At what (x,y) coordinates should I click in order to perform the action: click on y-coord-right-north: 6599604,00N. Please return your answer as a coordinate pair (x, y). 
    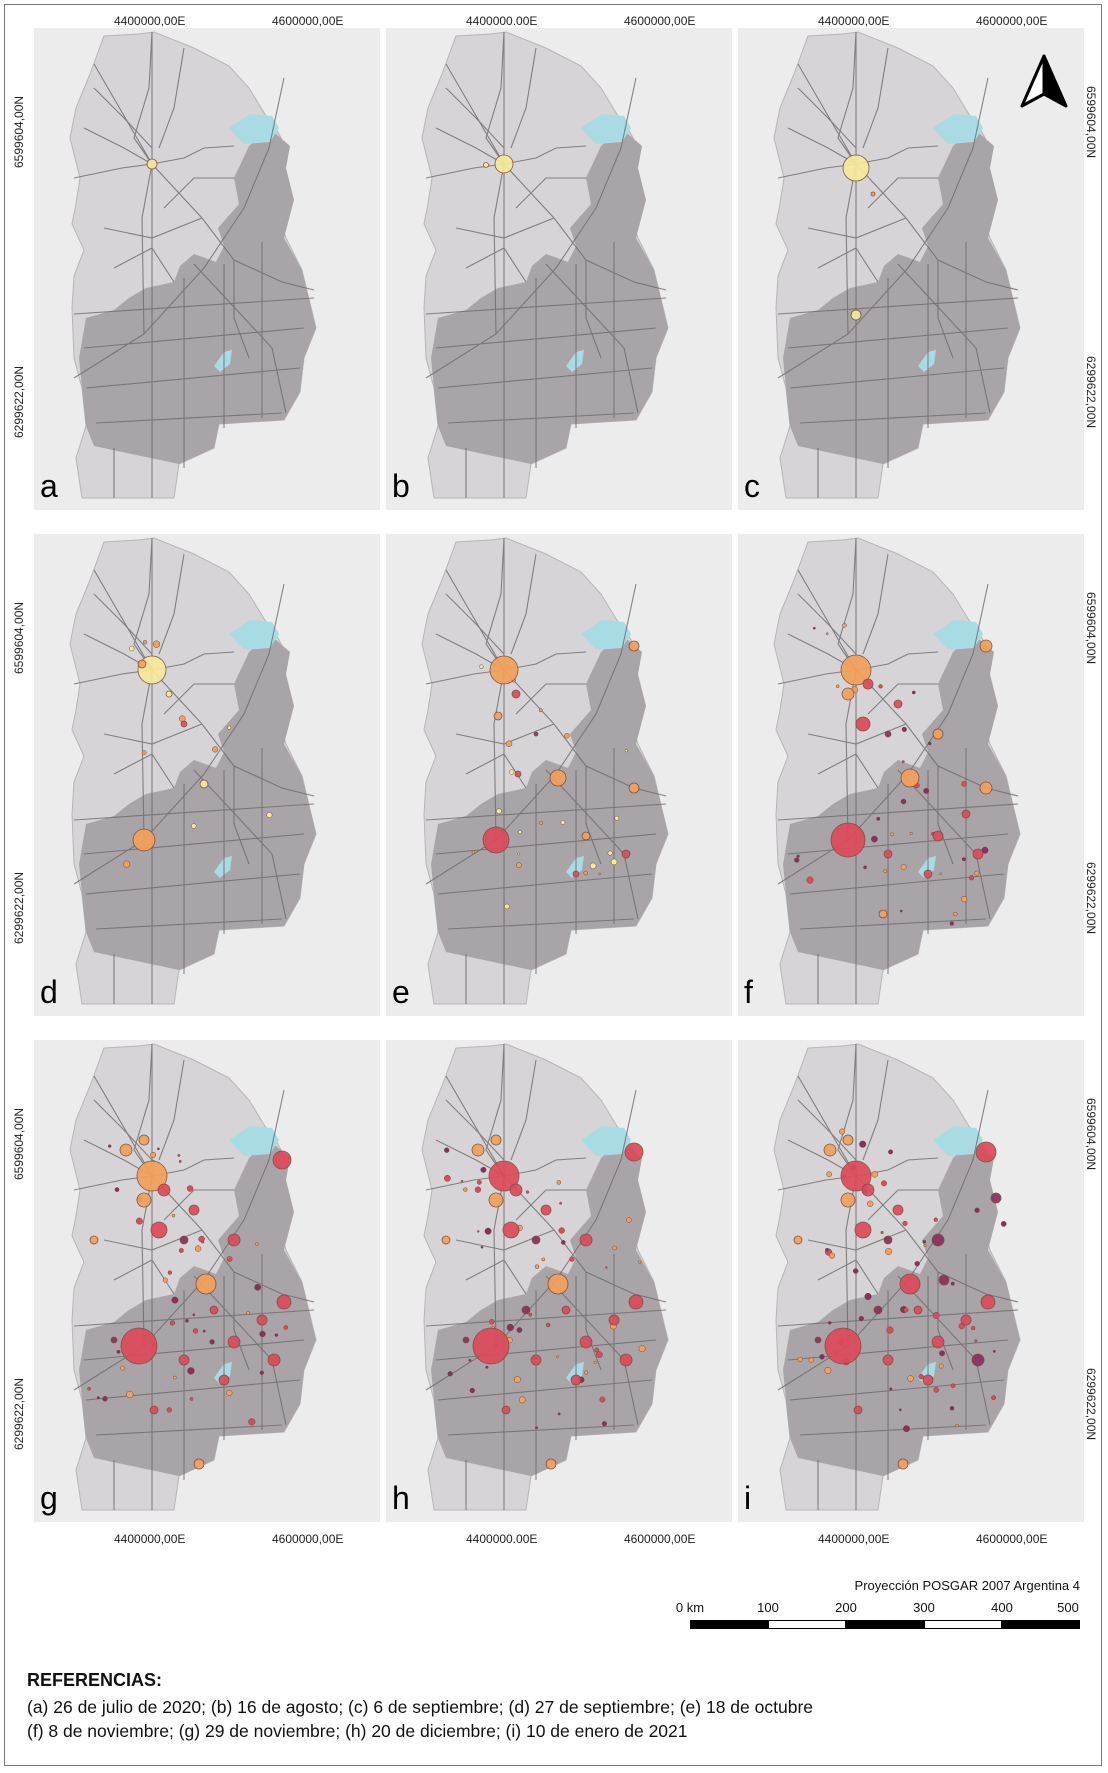
    Looking at the image, I should click on (1091, 122).